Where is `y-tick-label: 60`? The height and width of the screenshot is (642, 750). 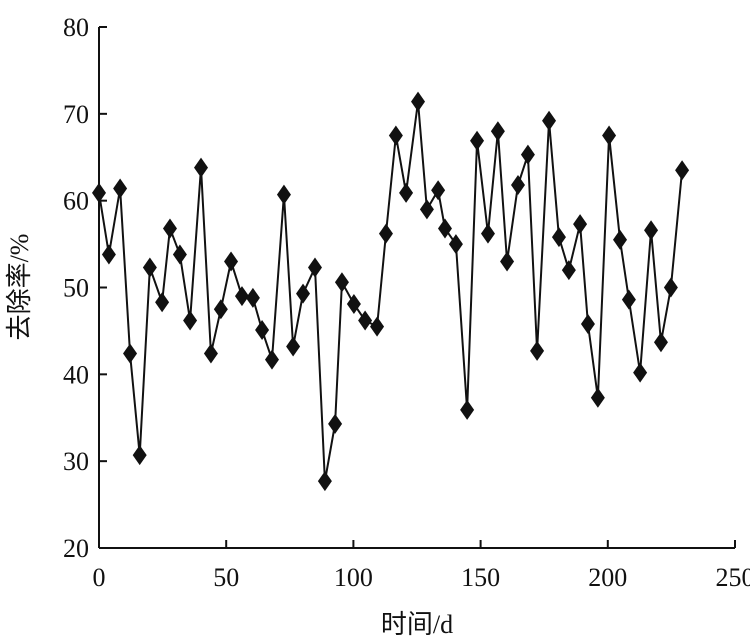 y-tick-label: 60 is located at coordinates (76, 201).